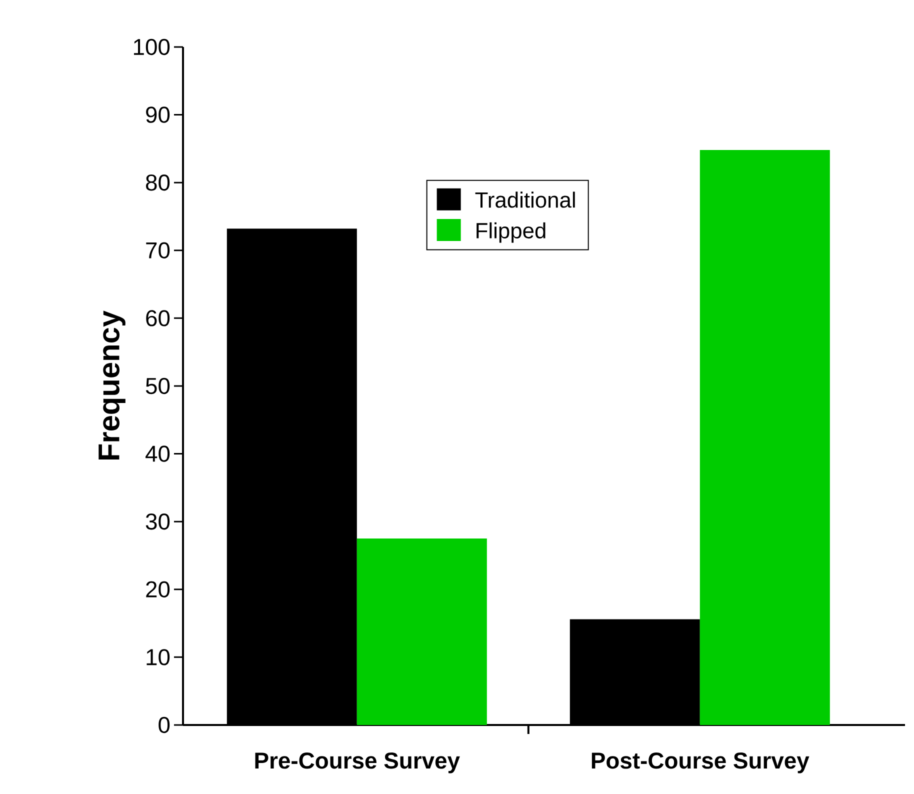  What do you see at coordinates (112, 385) in the screenshot?
I see `y-axis-title: Frequency` at bounding box center [112, 385].